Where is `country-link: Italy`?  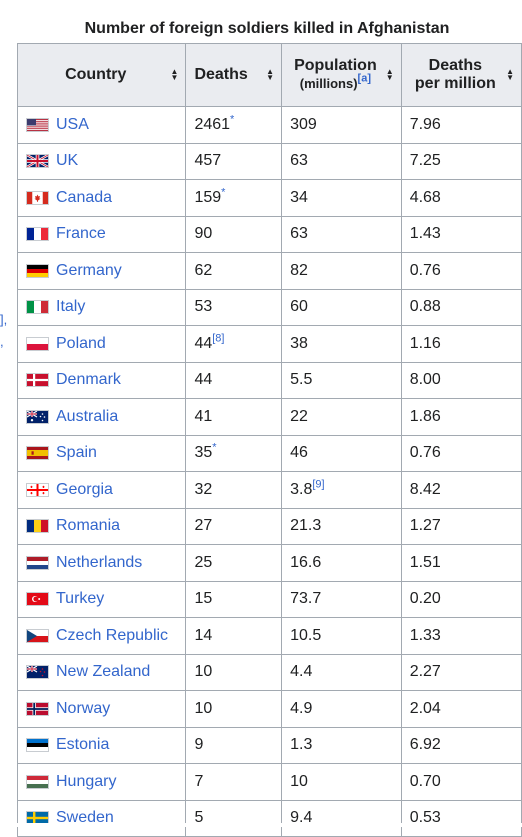
country-link: Italy is located at coordinates (71, 307).